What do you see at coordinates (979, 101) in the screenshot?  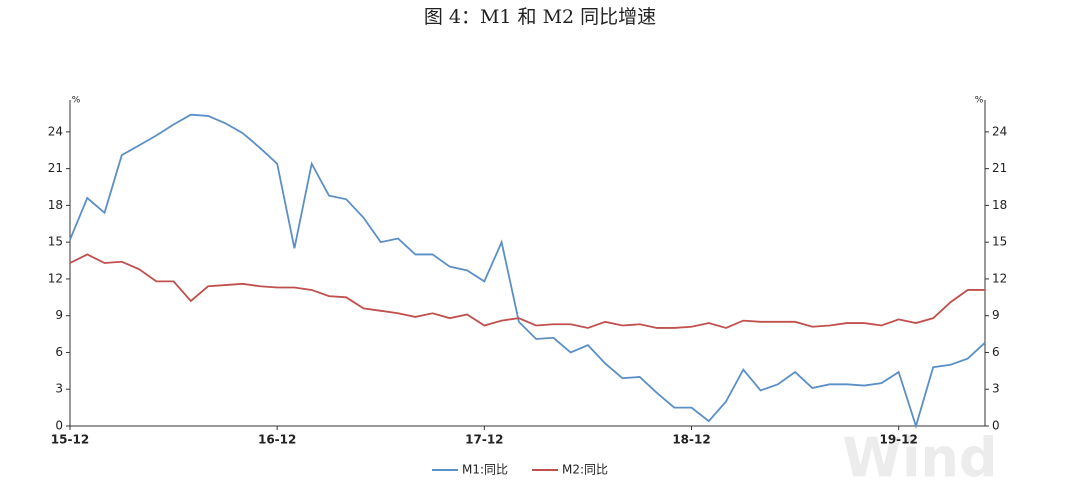 I see `y2-unit: %` at bounding box center [979, 101].